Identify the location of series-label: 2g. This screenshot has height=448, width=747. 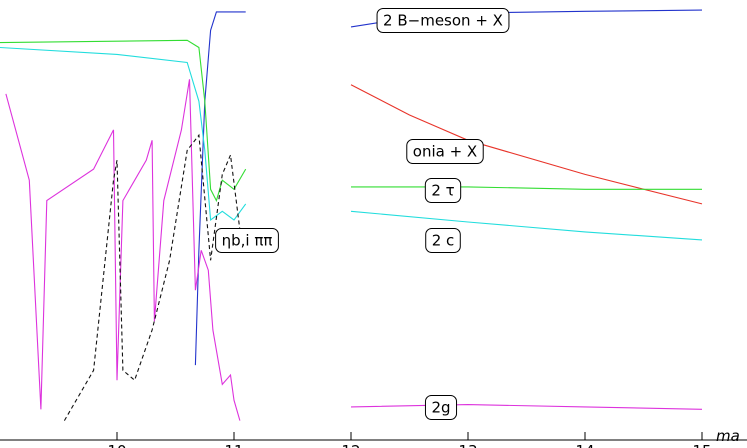
(440, 408).